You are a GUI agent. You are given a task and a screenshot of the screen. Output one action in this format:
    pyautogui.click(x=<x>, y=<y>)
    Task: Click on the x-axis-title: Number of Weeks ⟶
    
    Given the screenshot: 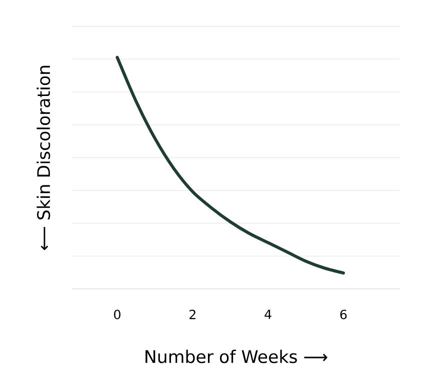 What is the action you would take?
    pyautogui.click(x=237, y=357)
    